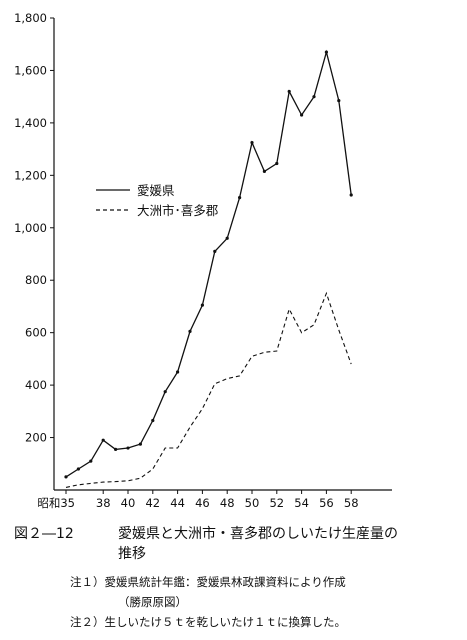 The width and height of the screenshot is (467, 640). Describe the element at coordinates (152, 503) in the screenshot. I see `x-tick-label: 42` at that location.